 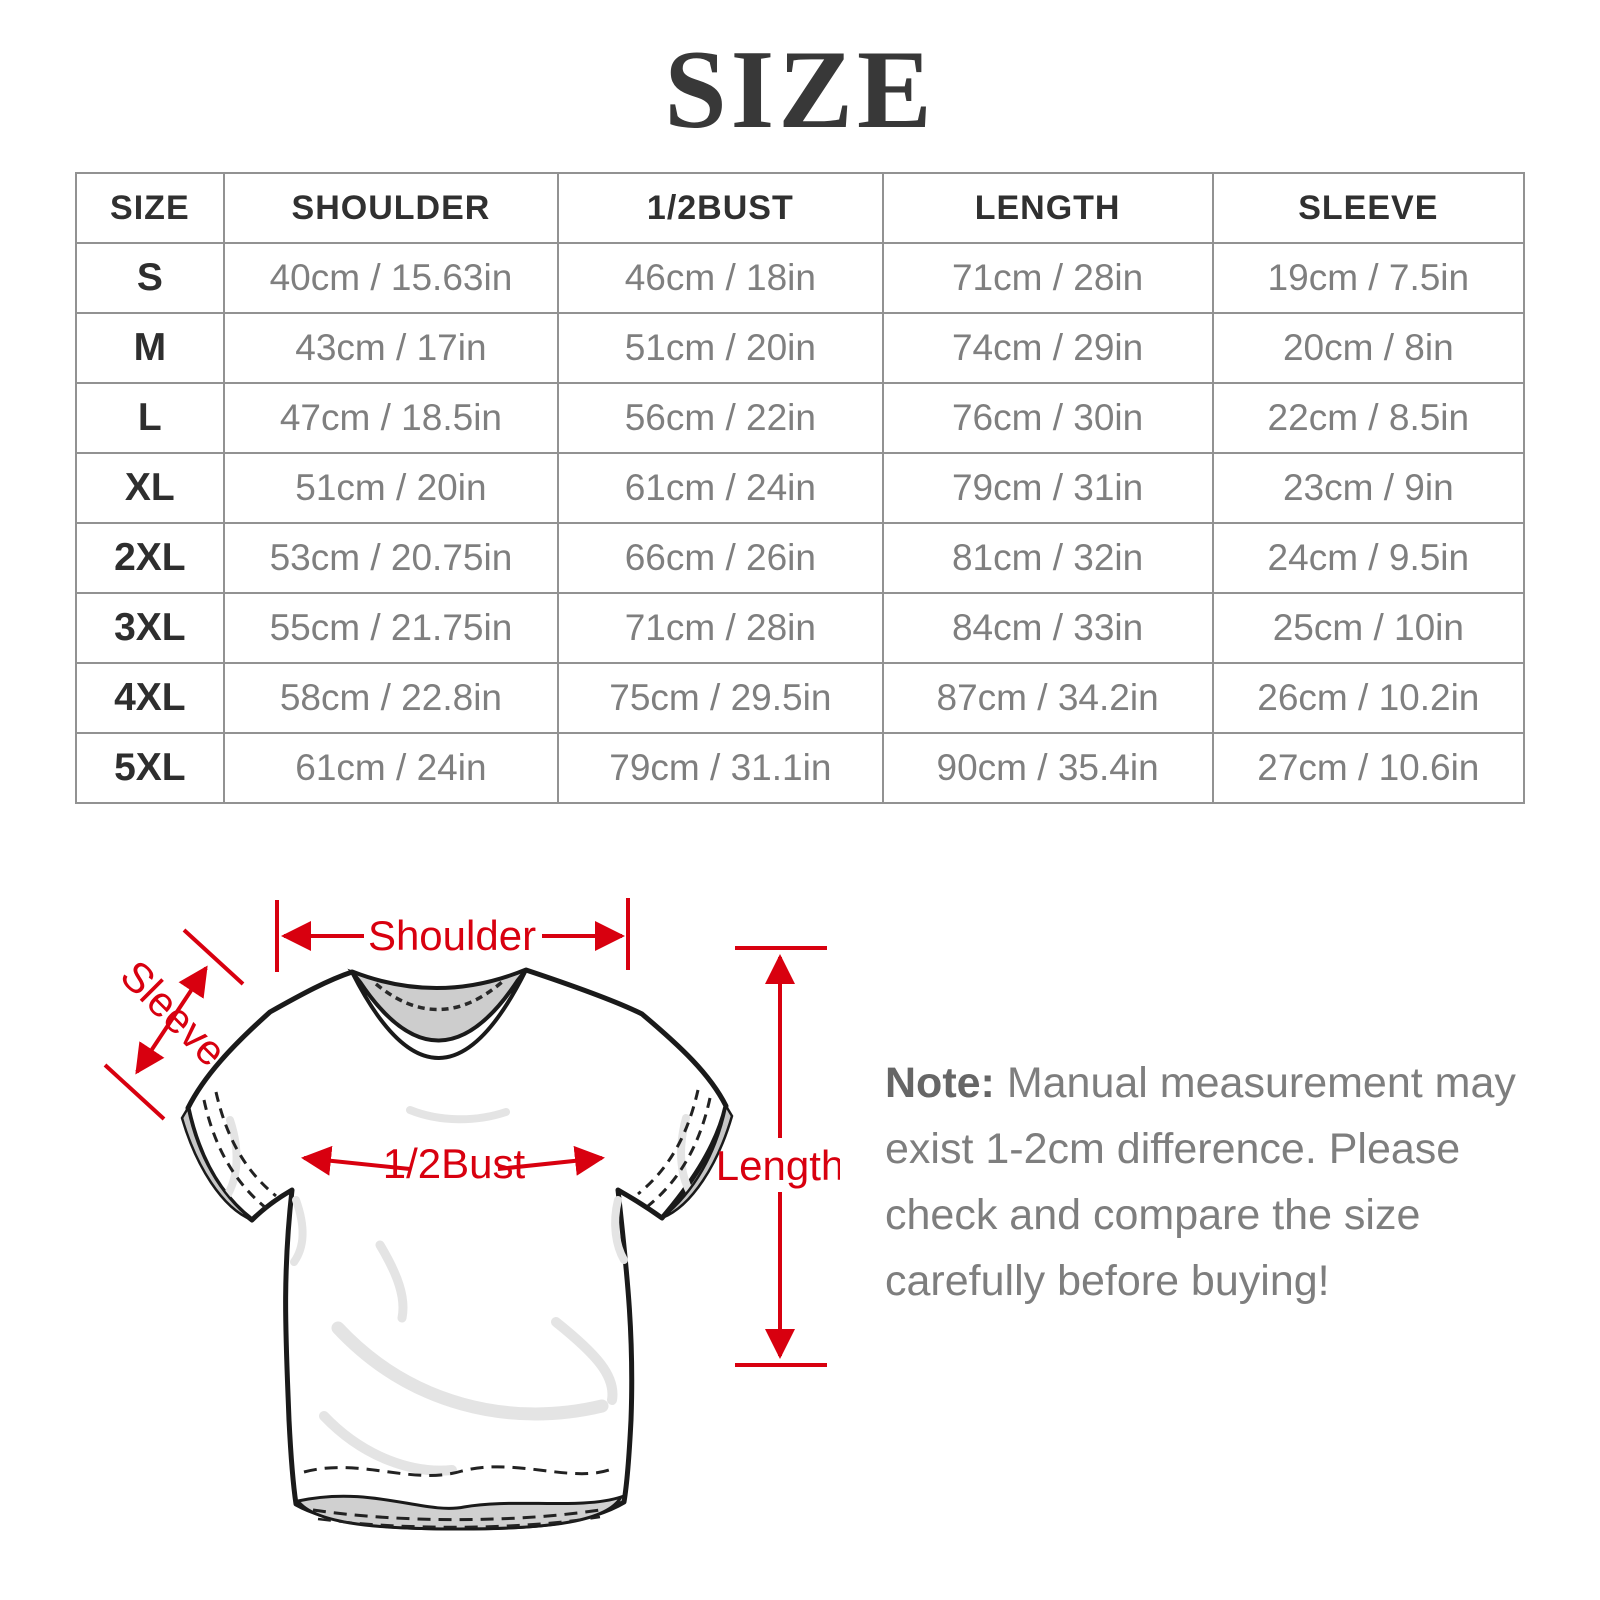 I want to click on shoulder-cell: 43cm / 17in, so click(x=391, y=348).